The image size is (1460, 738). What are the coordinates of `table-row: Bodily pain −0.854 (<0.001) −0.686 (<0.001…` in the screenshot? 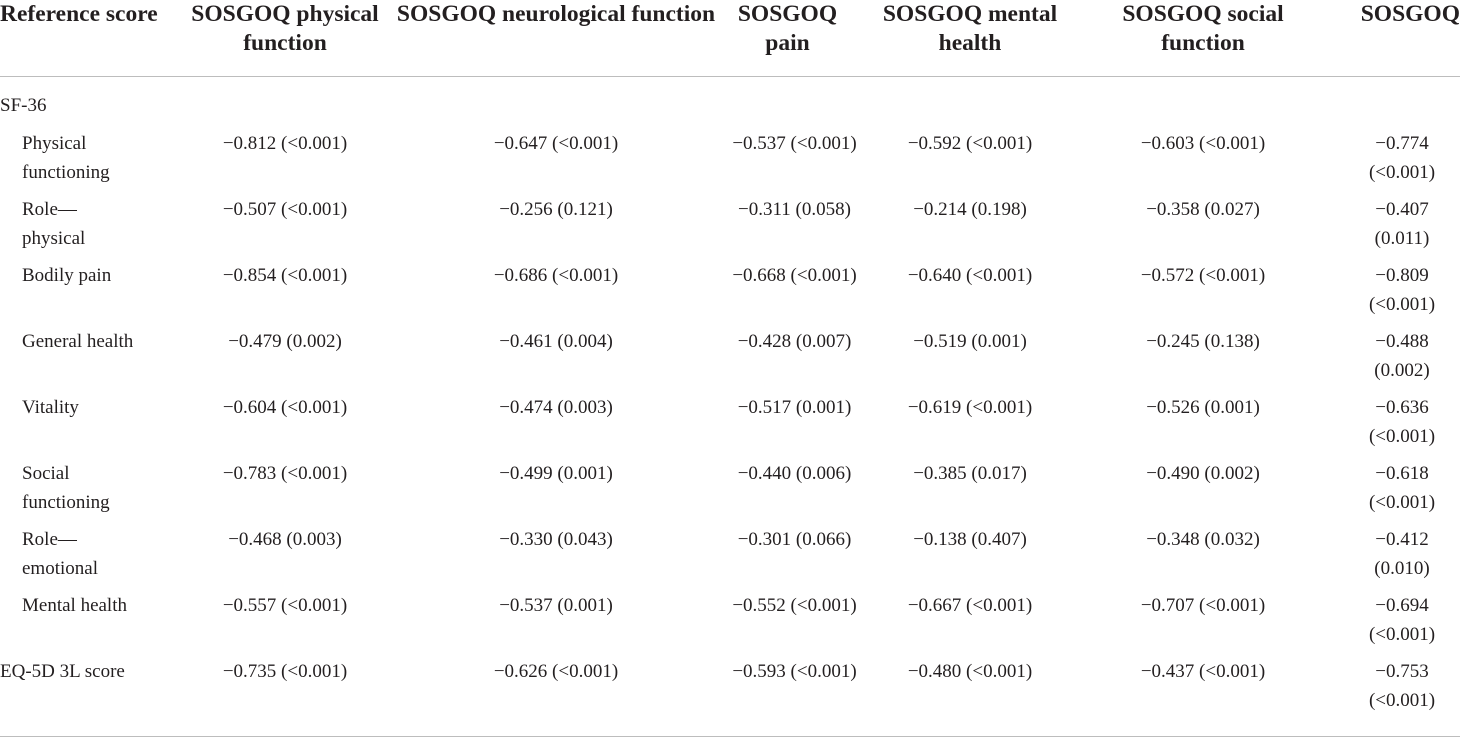 It's located at (730, 294).